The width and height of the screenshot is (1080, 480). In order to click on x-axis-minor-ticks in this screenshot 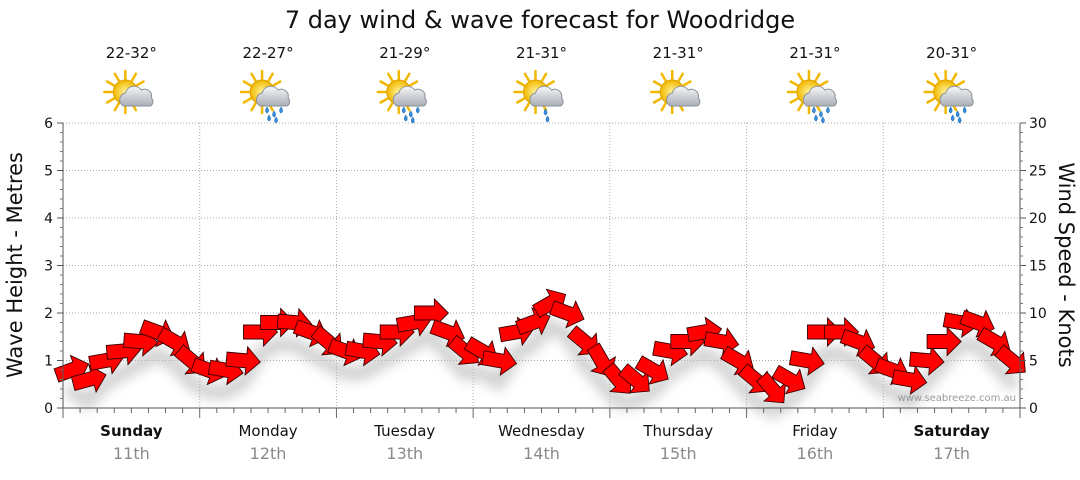, I will do `click(541, 413)`.